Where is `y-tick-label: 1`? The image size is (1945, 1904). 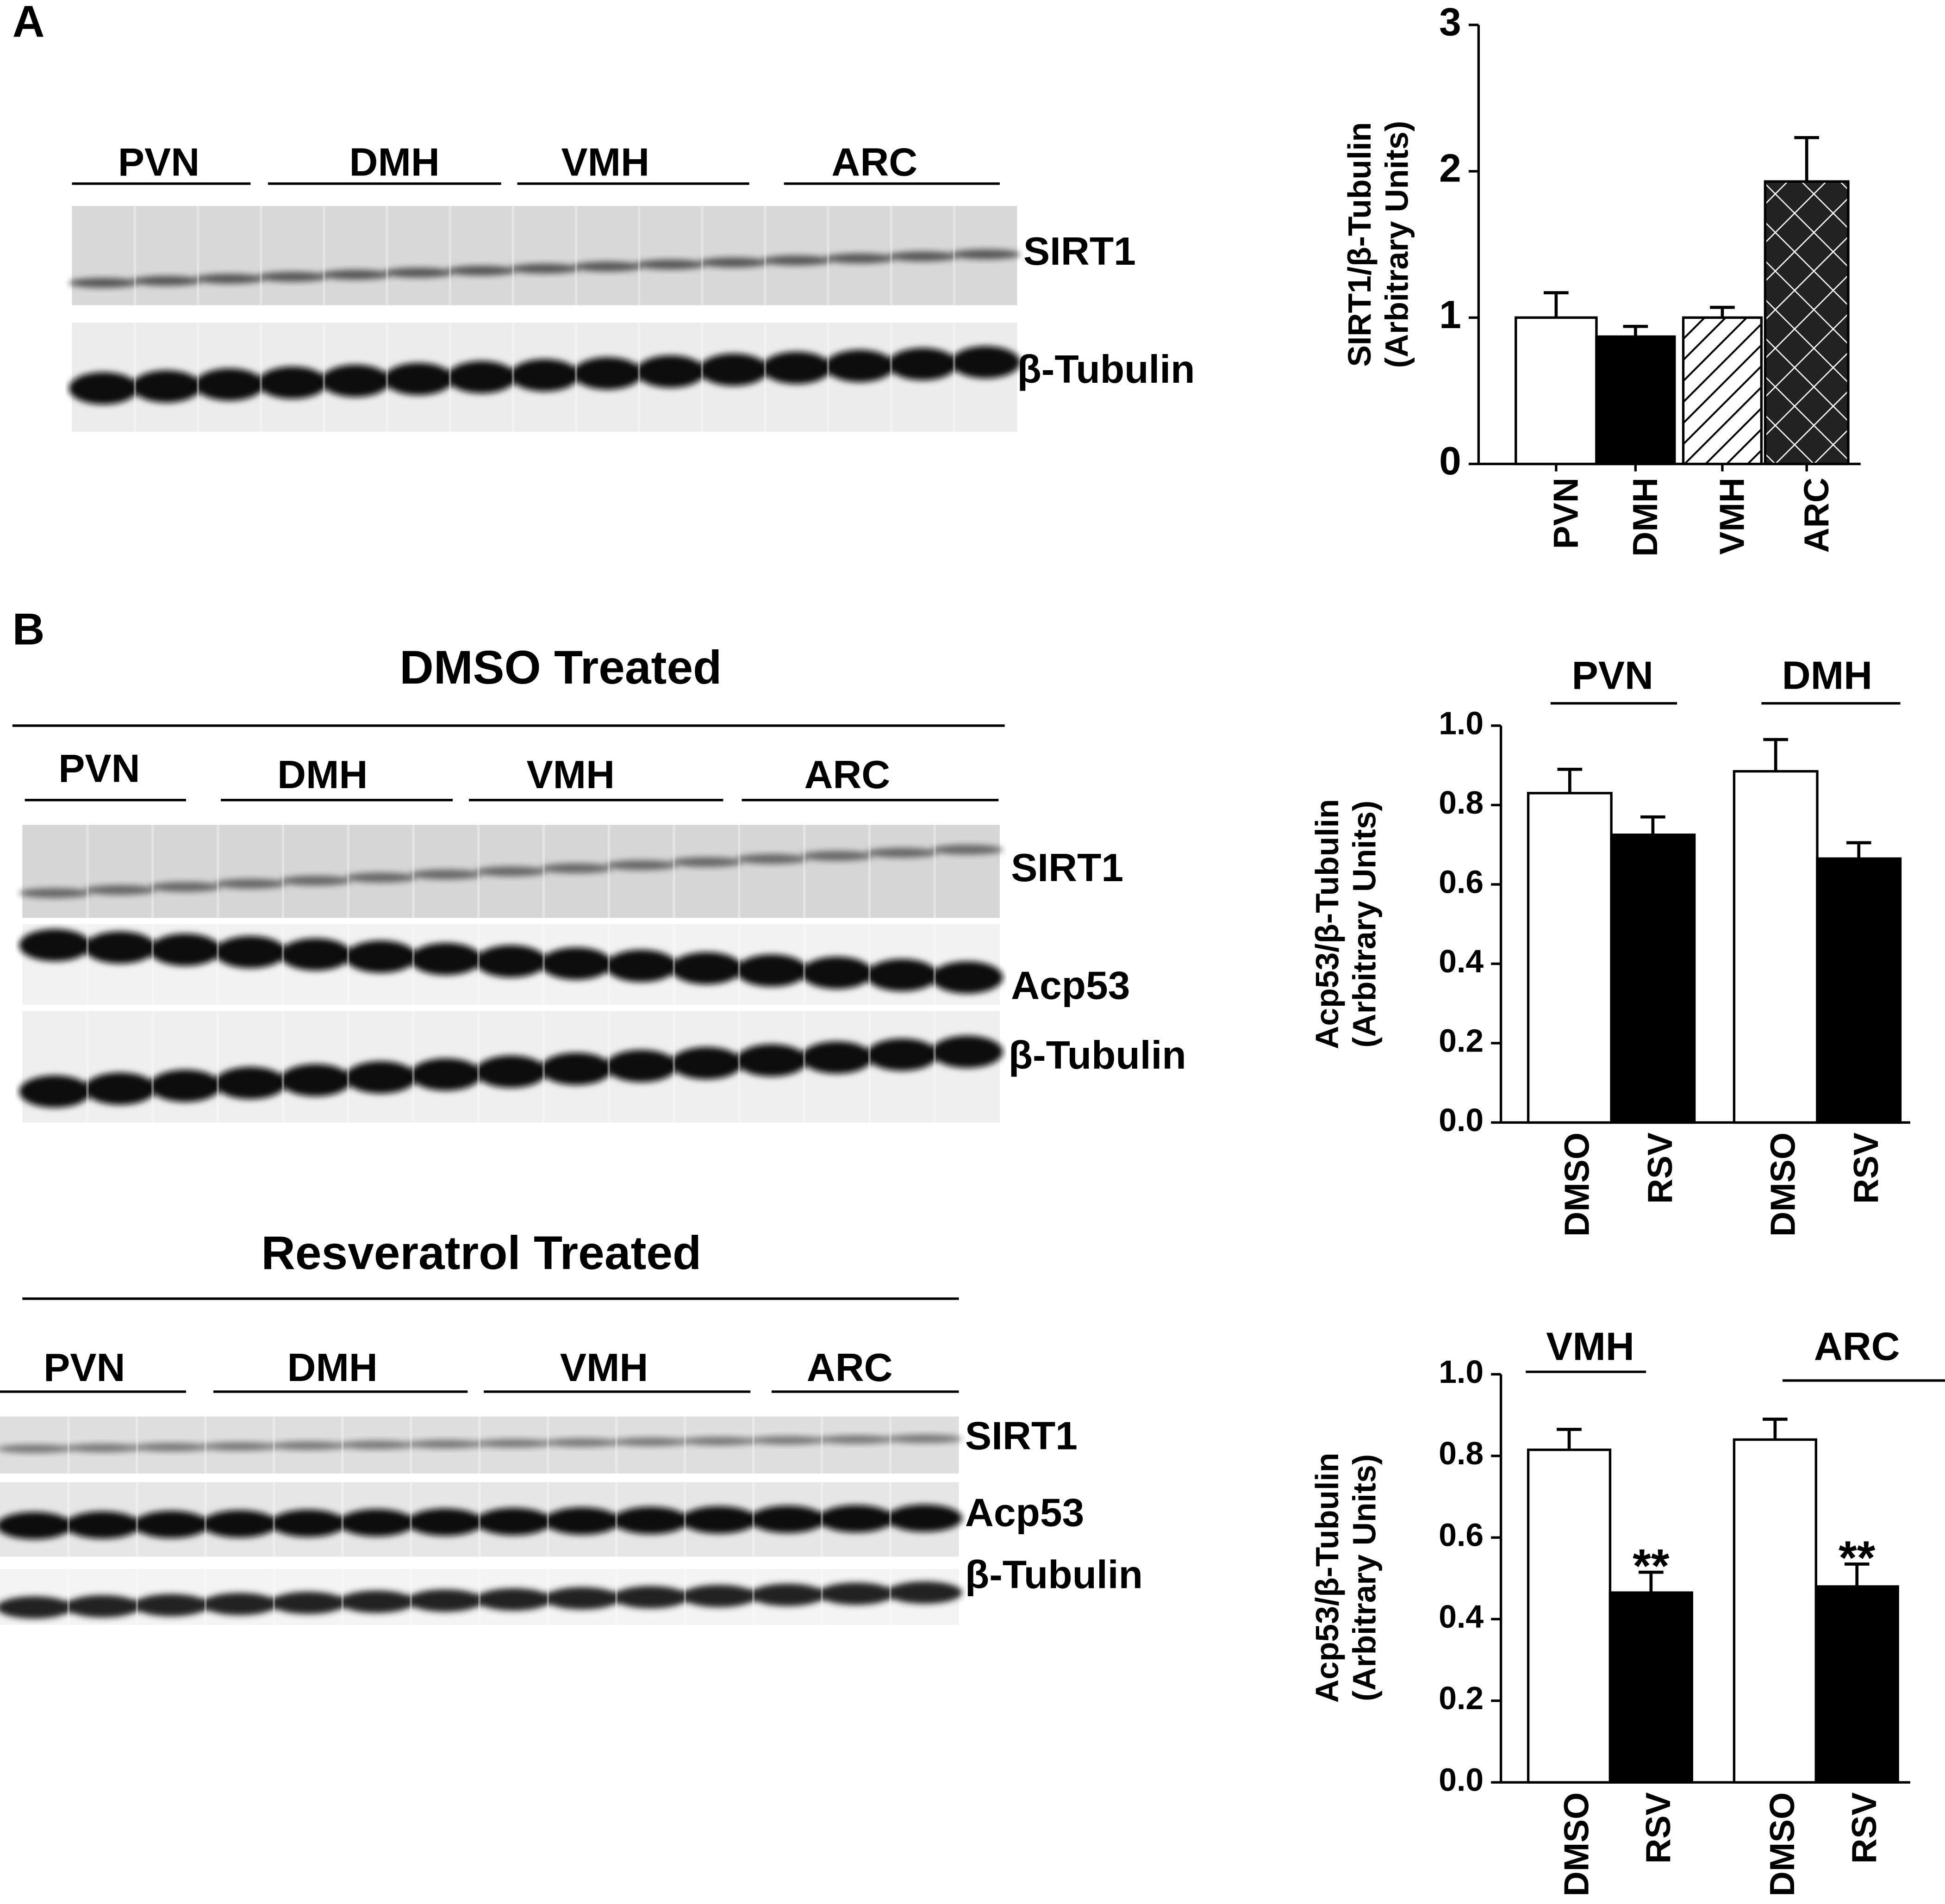
y-tick-label: 1 is located at coordinates (1450, 314).